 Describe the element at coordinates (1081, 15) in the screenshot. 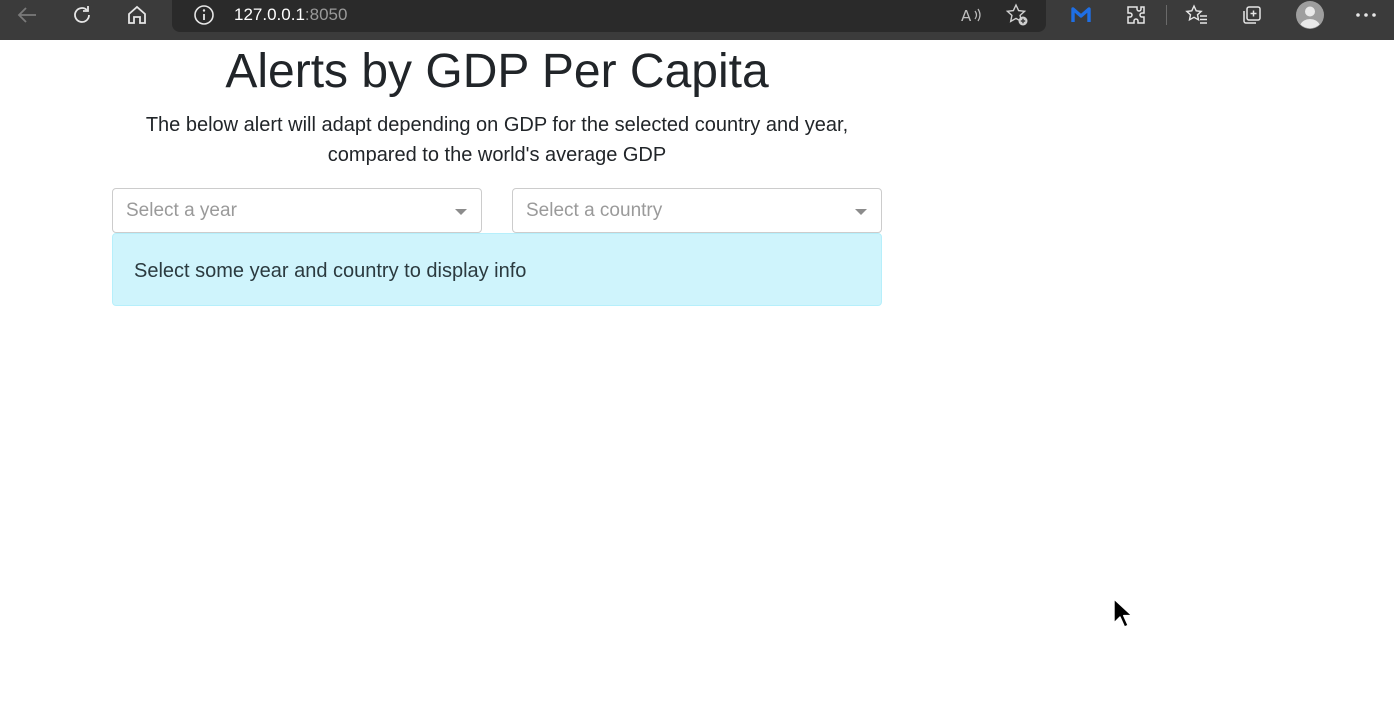

I see `malwarebytes-icon` at that location.